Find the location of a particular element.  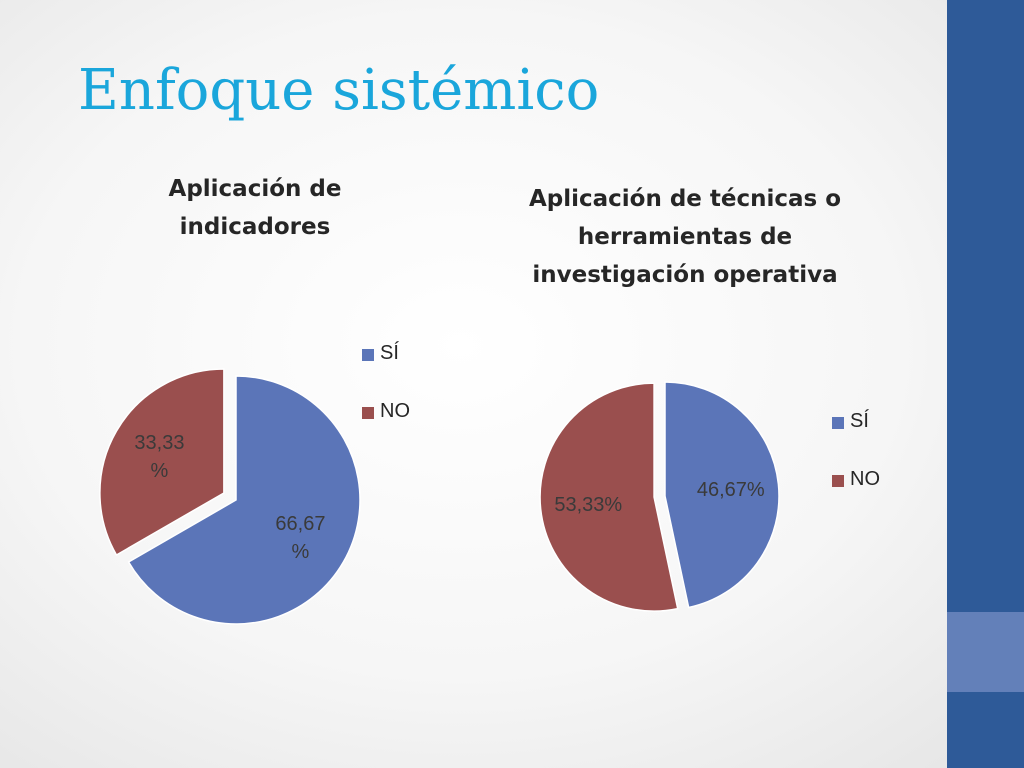

data-label-line: 53,33% is located at coordinates (588, 505).